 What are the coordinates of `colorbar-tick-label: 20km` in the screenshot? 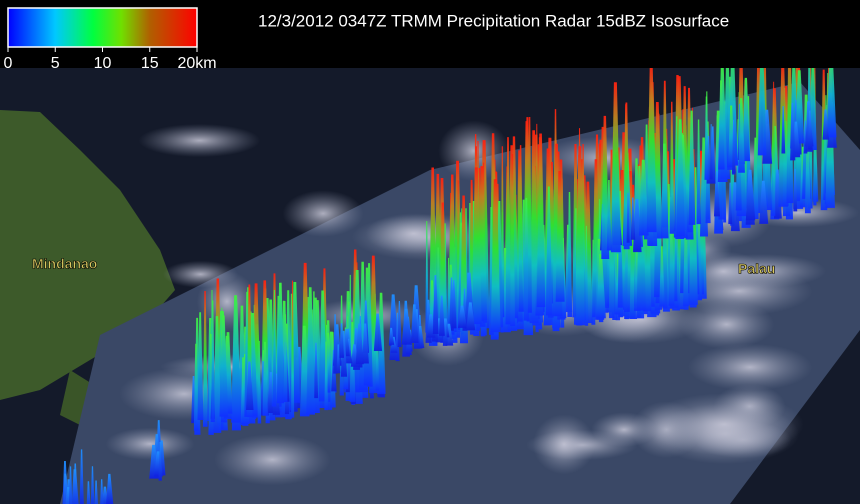 It's located at (196, 63).